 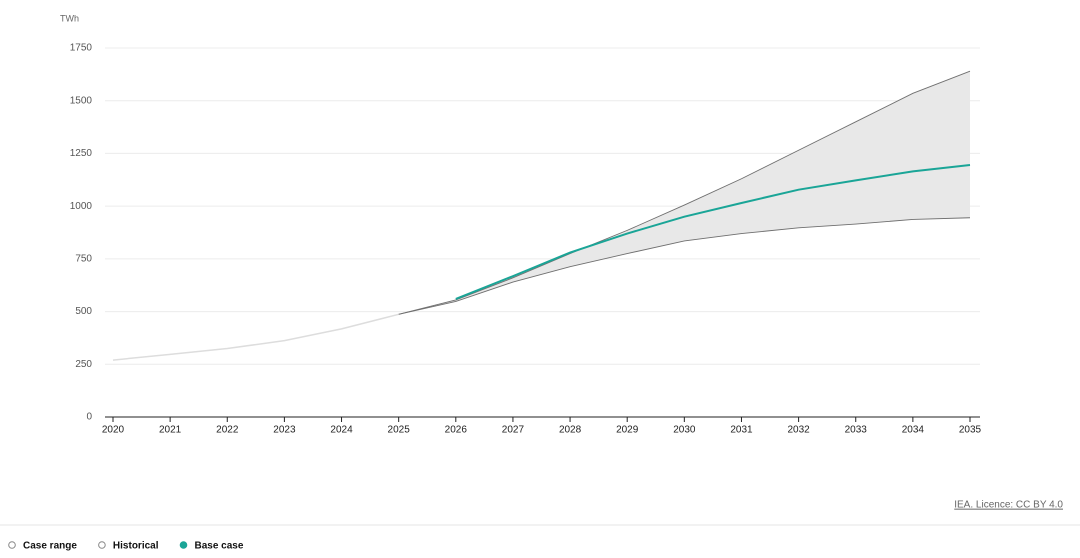 What do you see at coordinates (513, 430) in the screenshot?
I see `x-tick-label: 2027` at bounding box center [513, 430].